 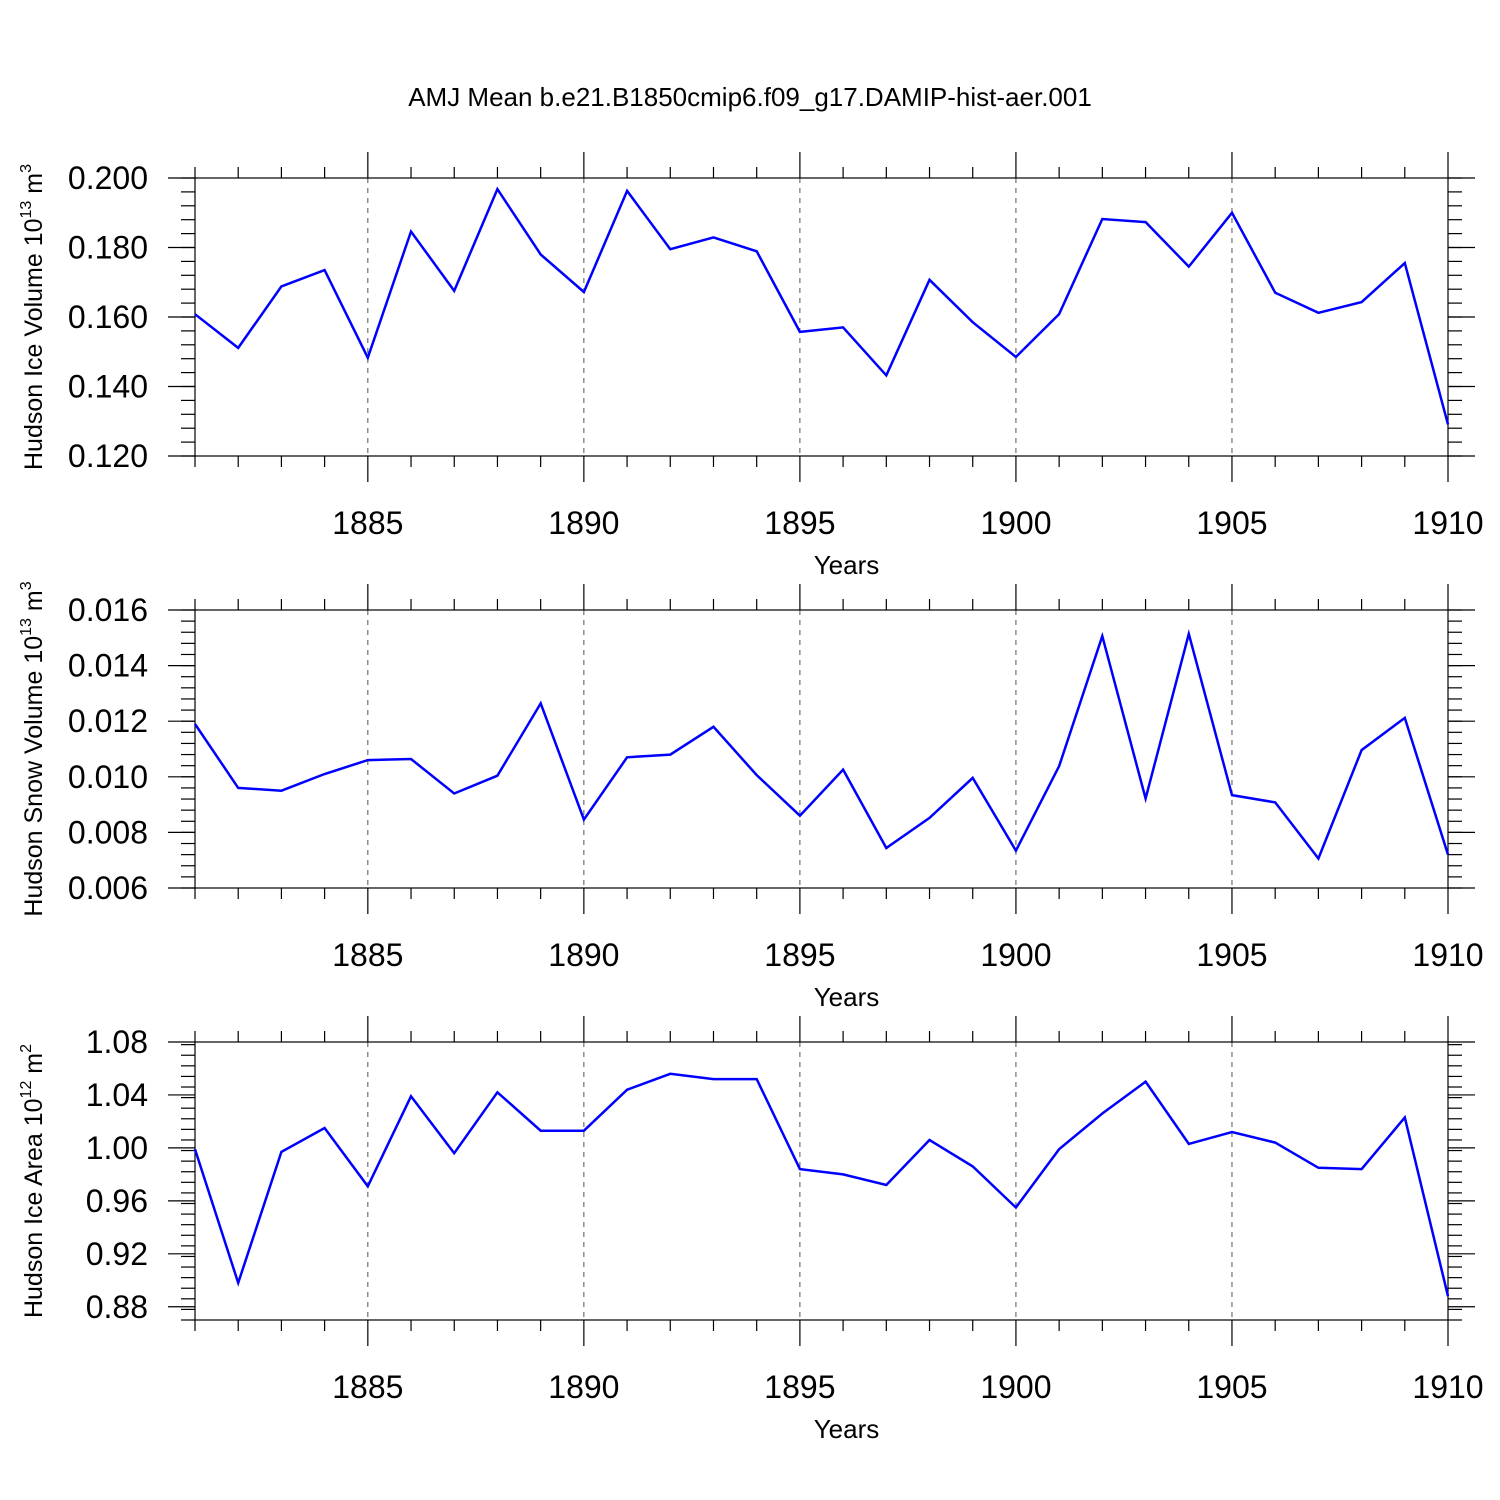 What do you see at coordinates (108, 456) in the screenshot?
I see `y-tick-label: 0.120` at bounding box center [108, 456].